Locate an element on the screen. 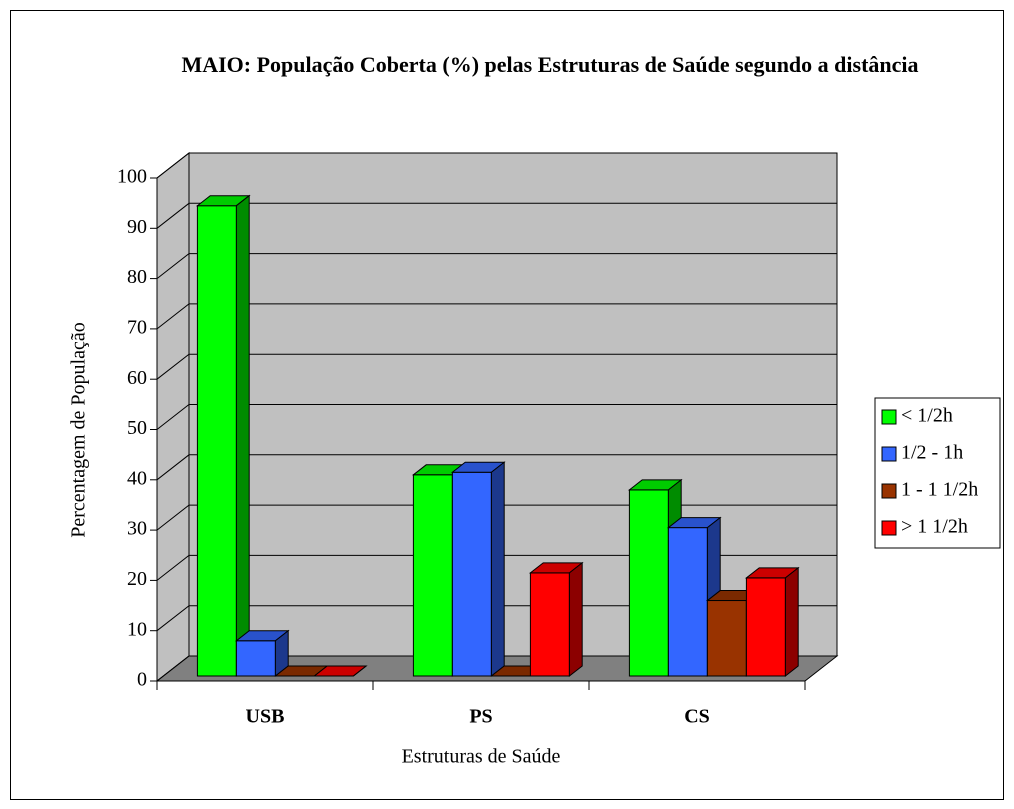 The image size is (1014, 809). y-tick-label: 90 is located at coordinates (137, 227).